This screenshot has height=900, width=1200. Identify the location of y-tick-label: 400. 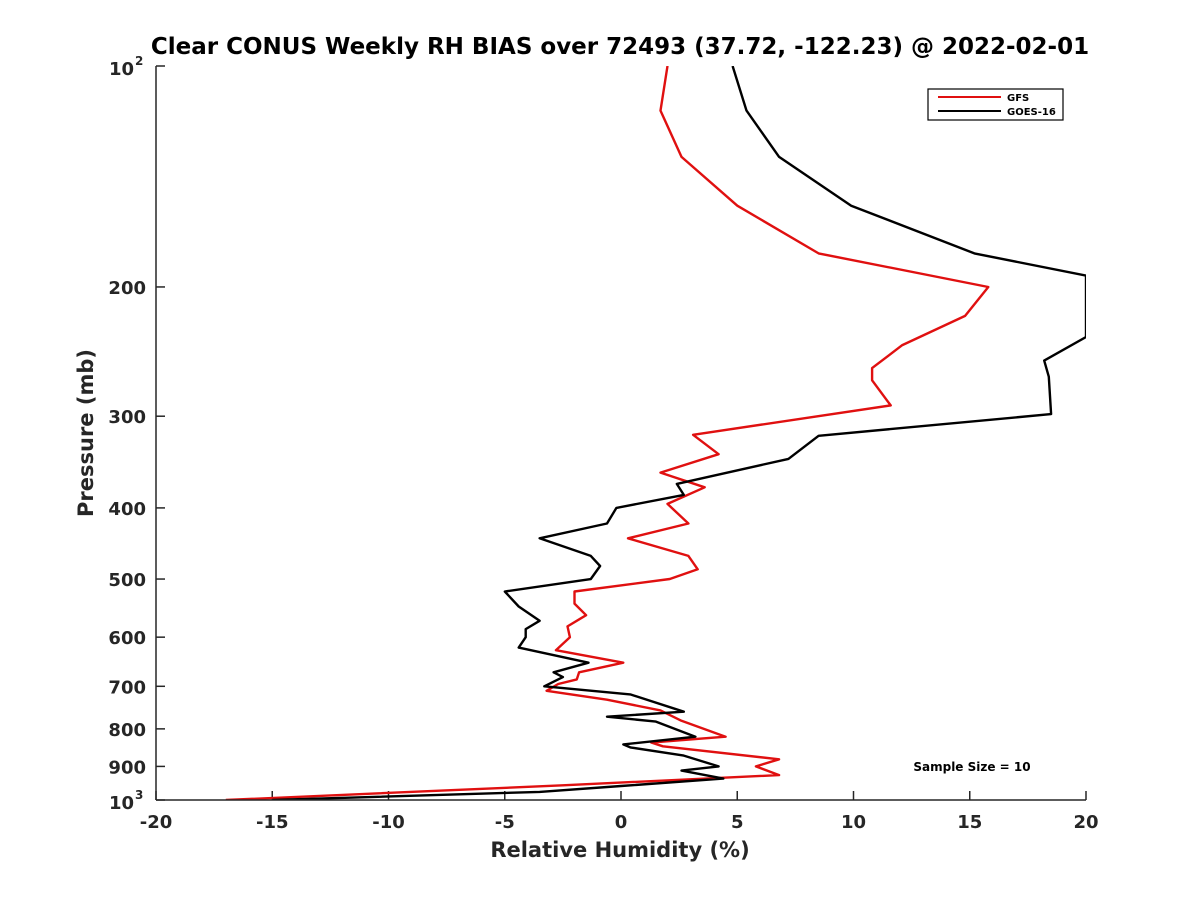
(127, 509).